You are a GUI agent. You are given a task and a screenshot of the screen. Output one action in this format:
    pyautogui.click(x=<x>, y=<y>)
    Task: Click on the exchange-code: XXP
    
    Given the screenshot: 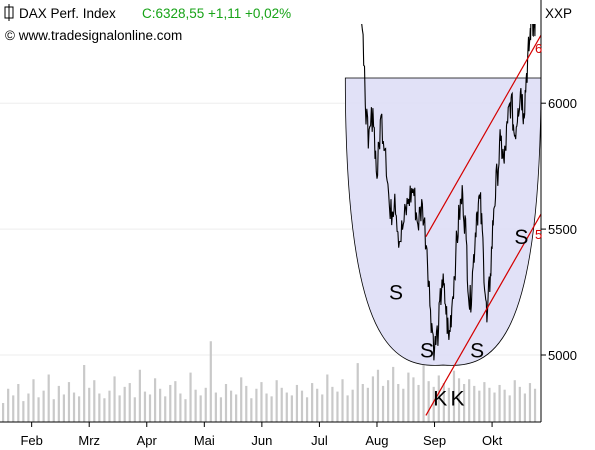 What is the action you would take?
    pyautogui.click(x=558, y=13)
    